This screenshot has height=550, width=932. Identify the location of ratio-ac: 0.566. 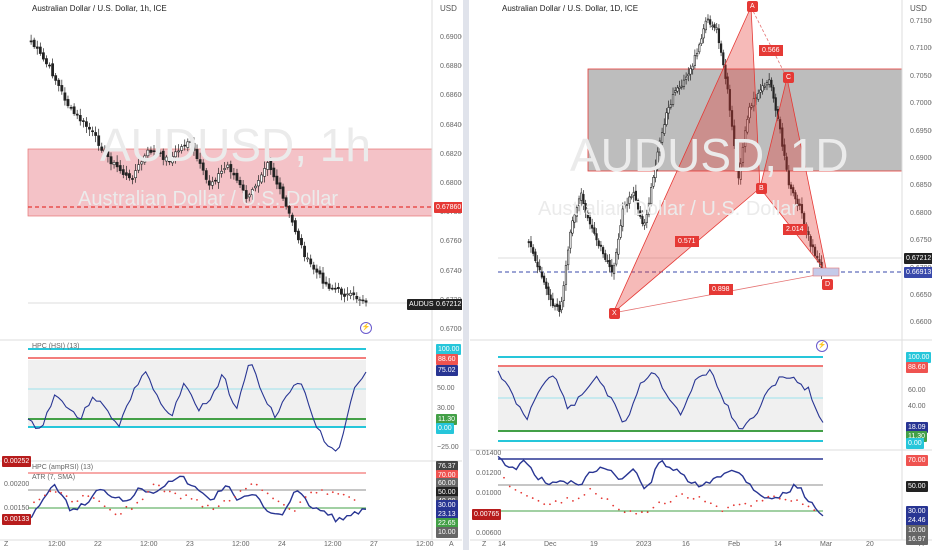
(771, 50).